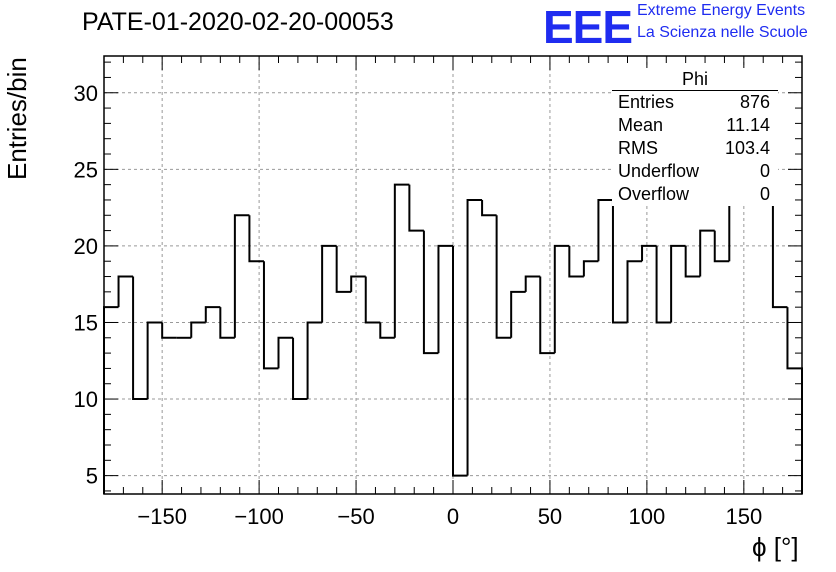  I want to click on y-axis-label: Entries/bin, so click(17, 118).